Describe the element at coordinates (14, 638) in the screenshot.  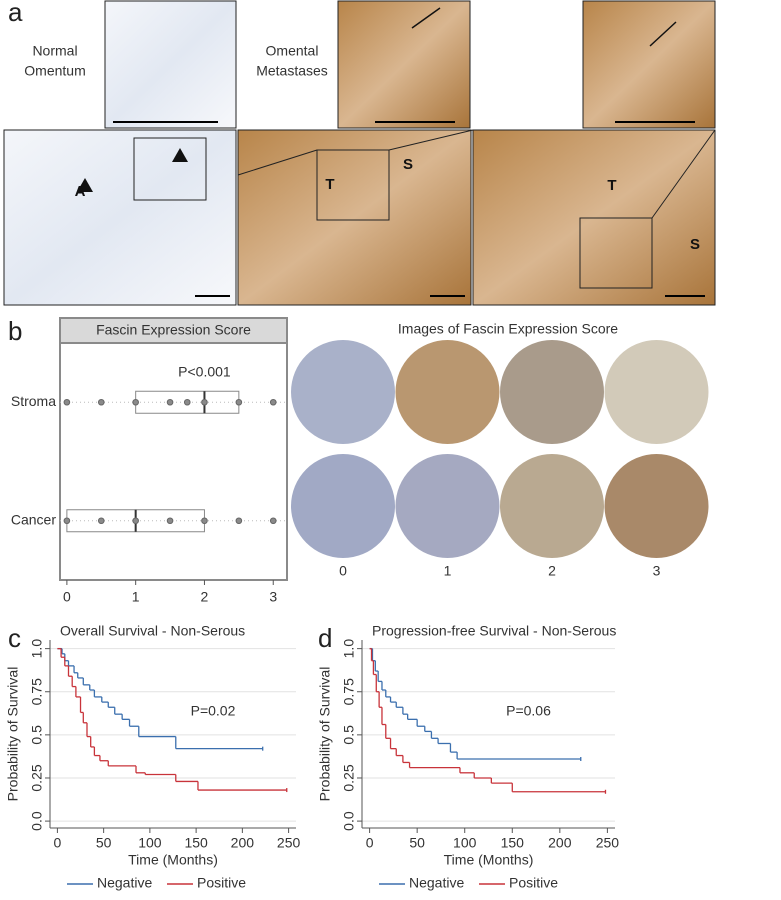
I see `panel-label: c` at that location.